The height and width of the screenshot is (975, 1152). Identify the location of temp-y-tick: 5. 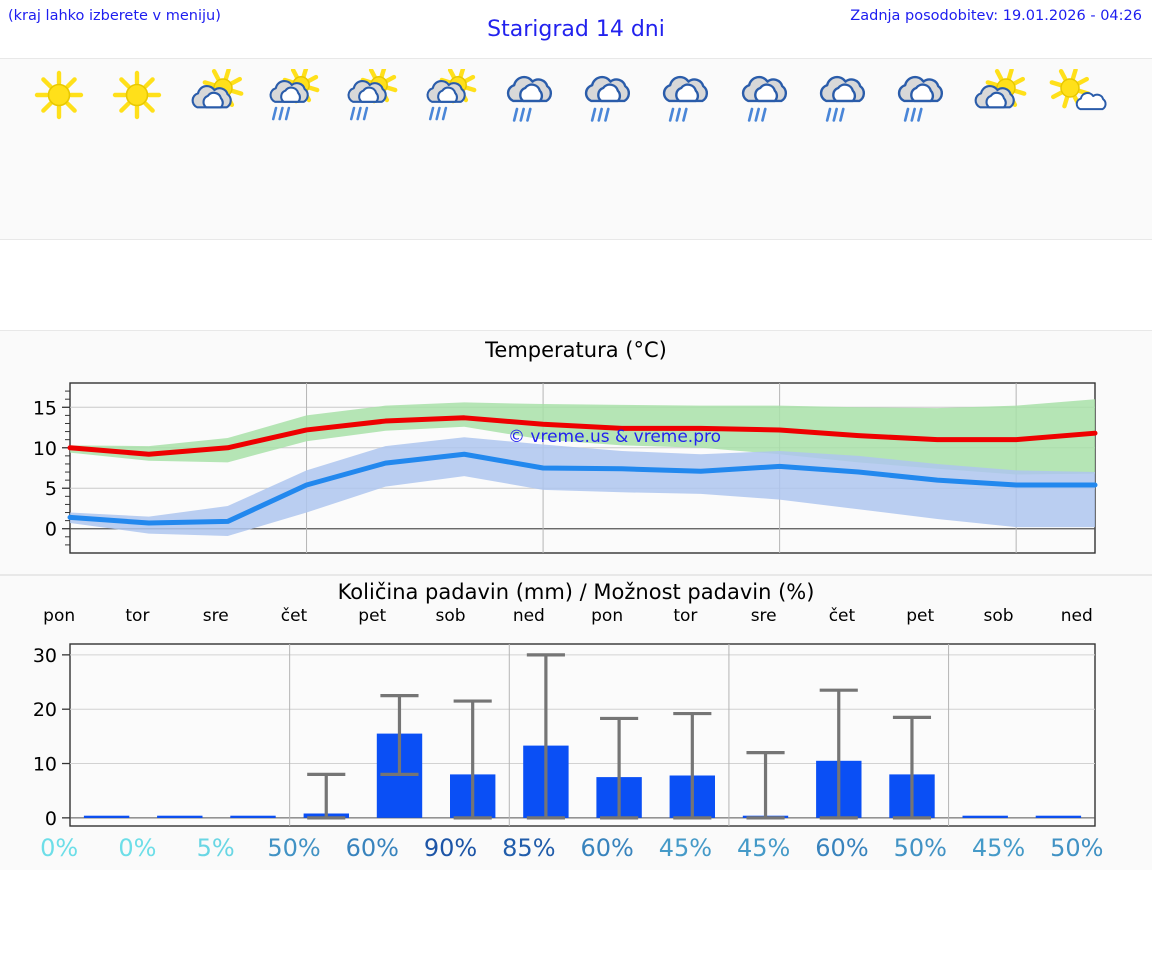
(51, 489).